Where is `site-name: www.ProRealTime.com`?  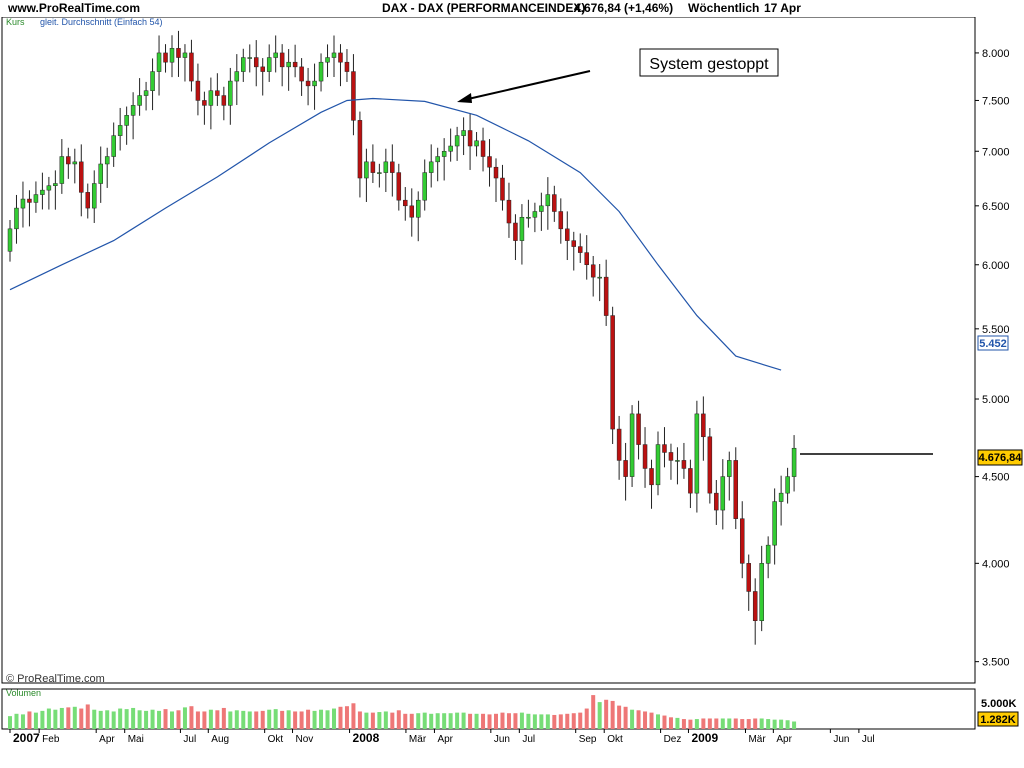 site-name: www.ProRealTime.com is located at coordinates (74, 8).